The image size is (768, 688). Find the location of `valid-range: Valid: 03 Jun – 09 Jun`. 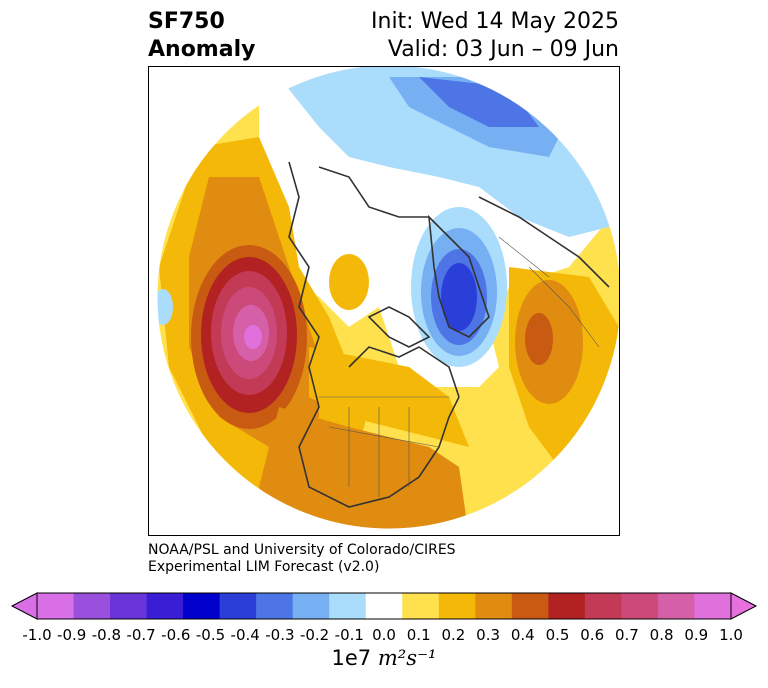

valid-range: Valid: 03 Jun – 09 Jun is located at coordinates (503, 49).